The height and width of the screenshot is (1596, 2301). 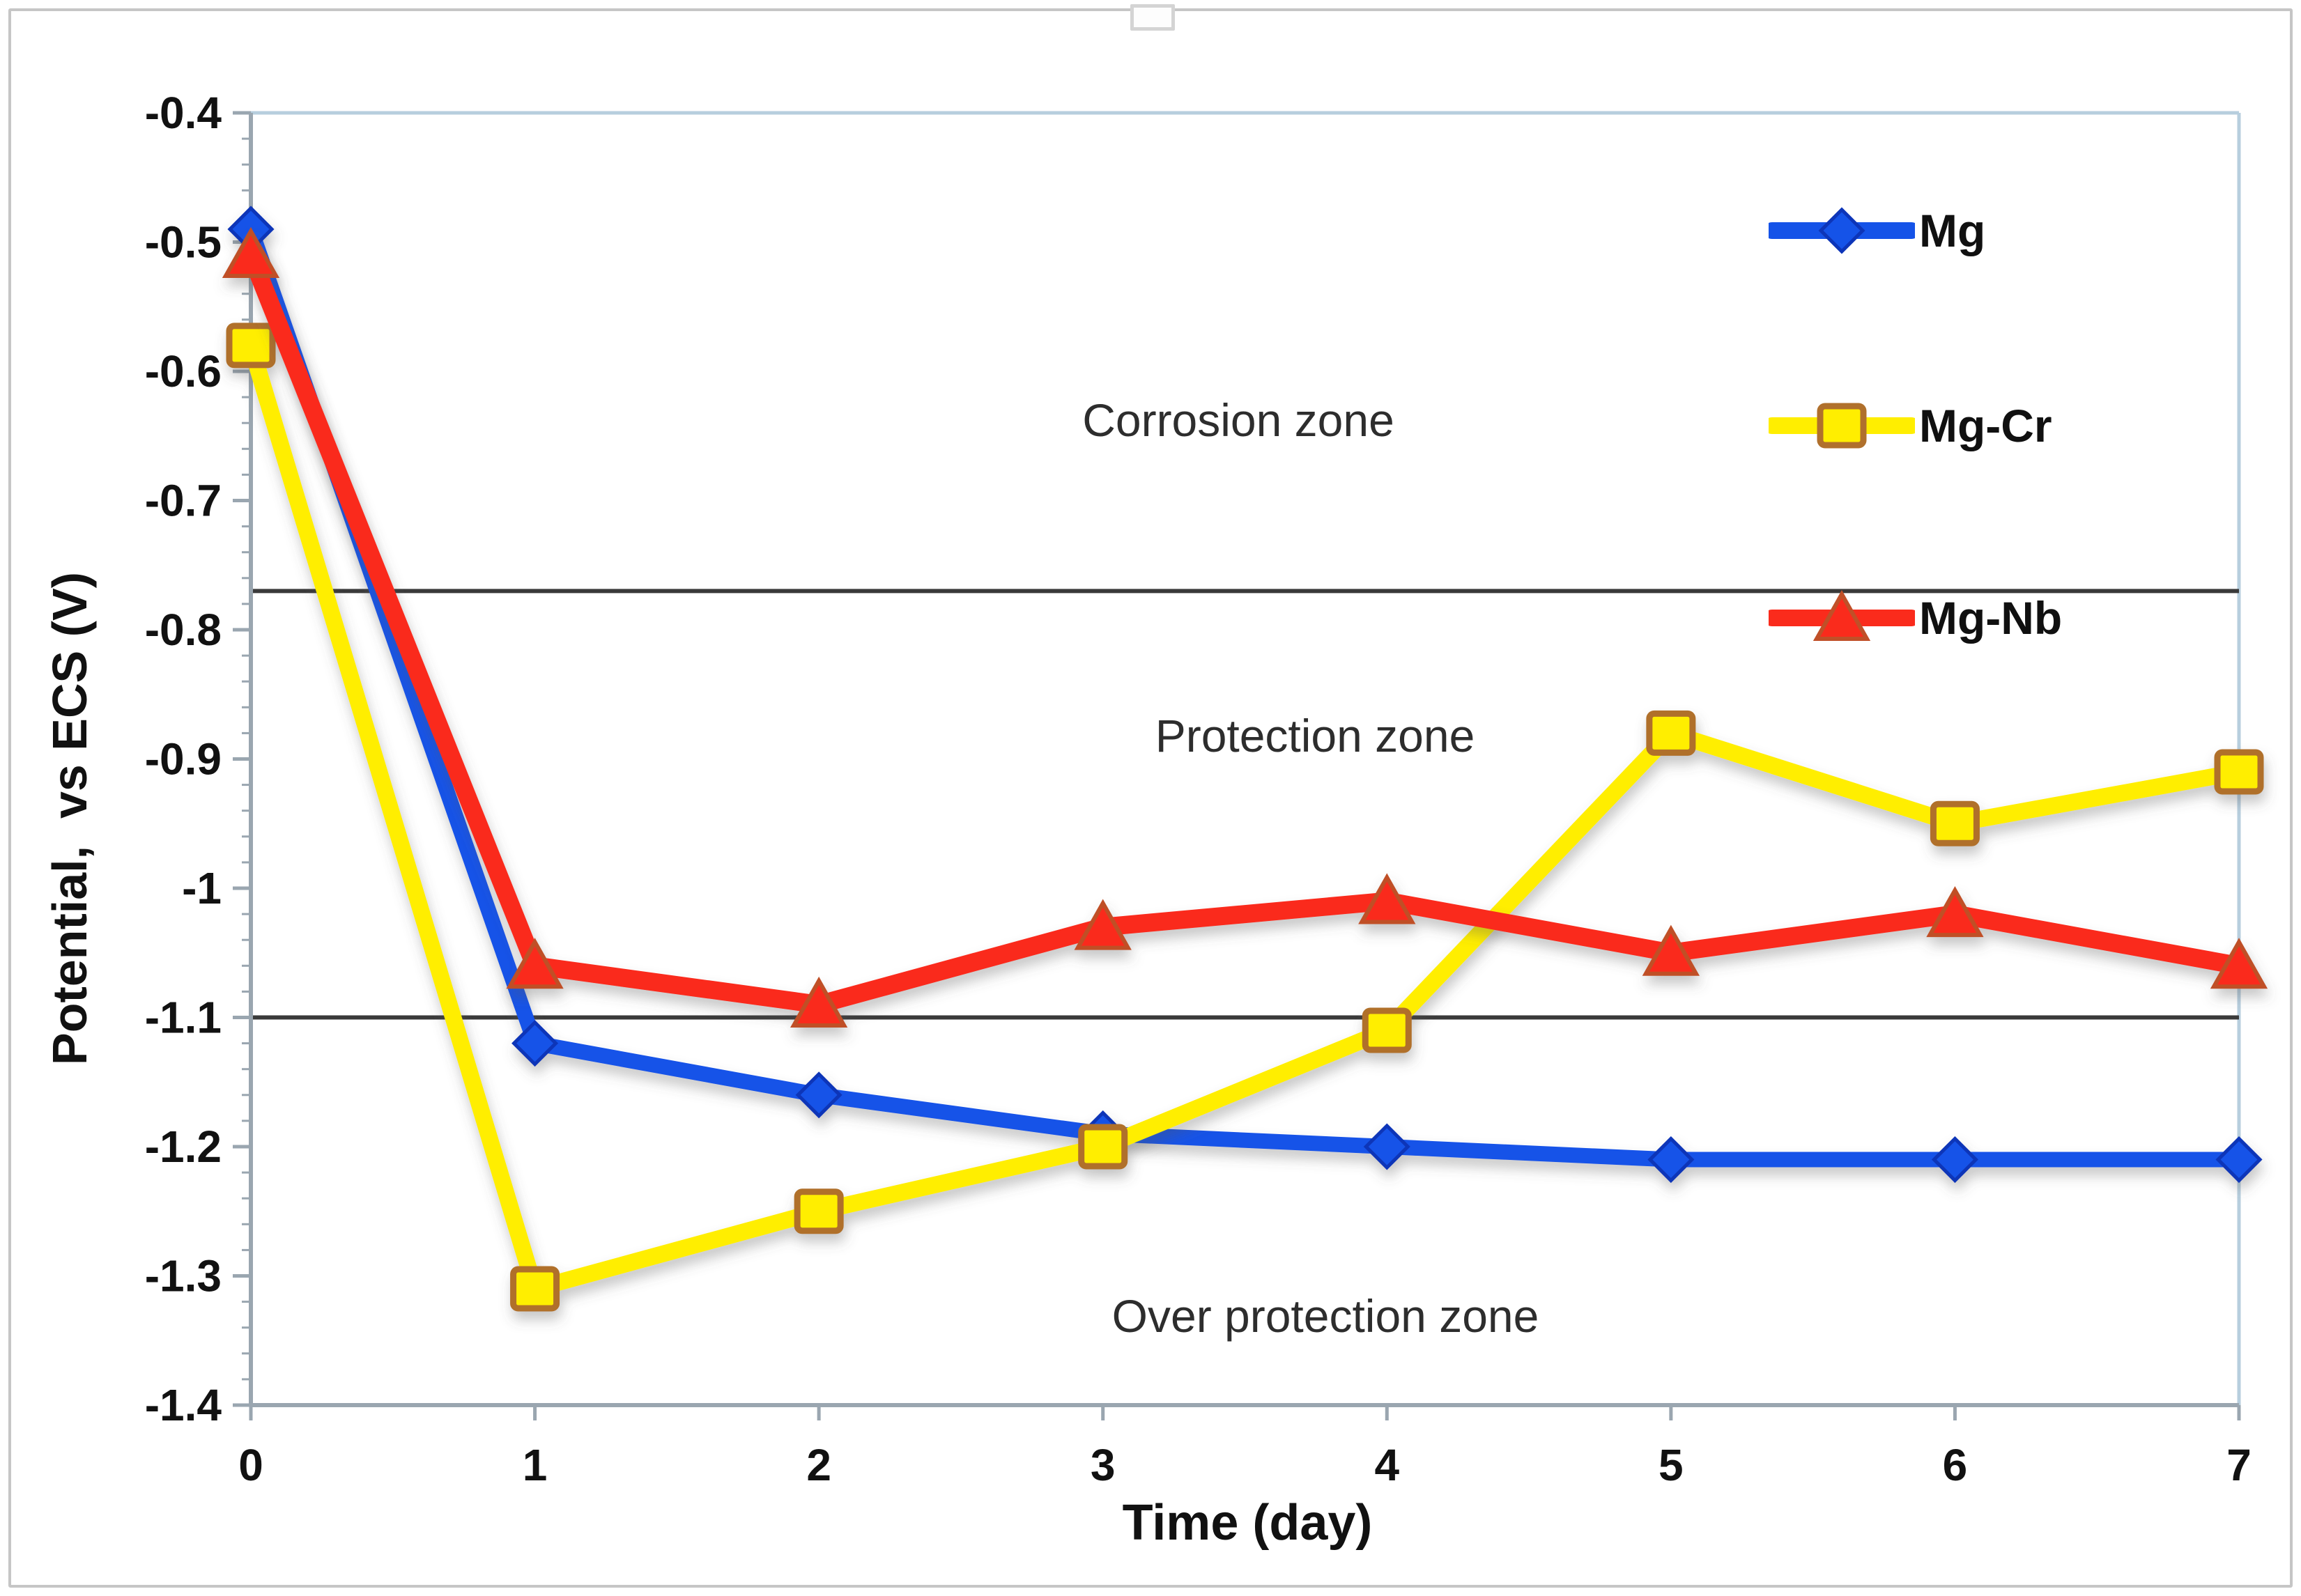 I want to click on legend-marker-Mg-Nb, so click(x=1842, y=615).